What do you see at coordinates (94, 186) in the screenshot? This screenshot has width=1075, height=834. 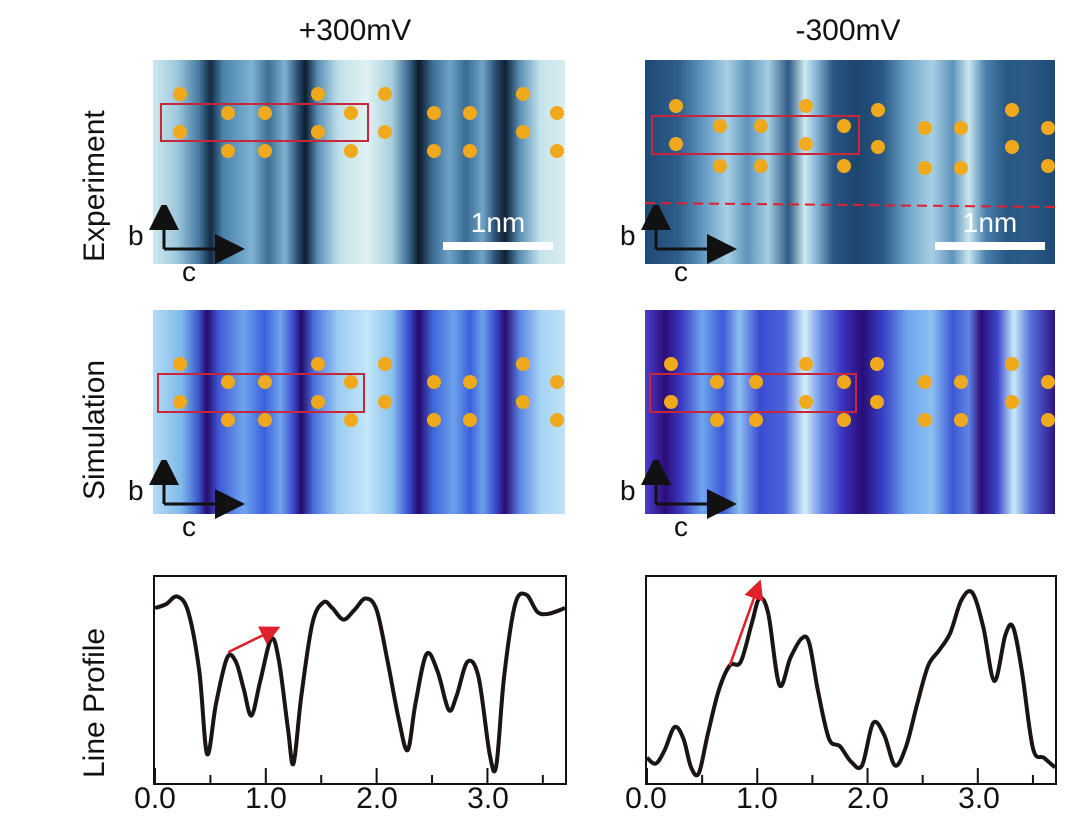 I see `row-label-experiment: Experiment` at bounding box center [94, 186].